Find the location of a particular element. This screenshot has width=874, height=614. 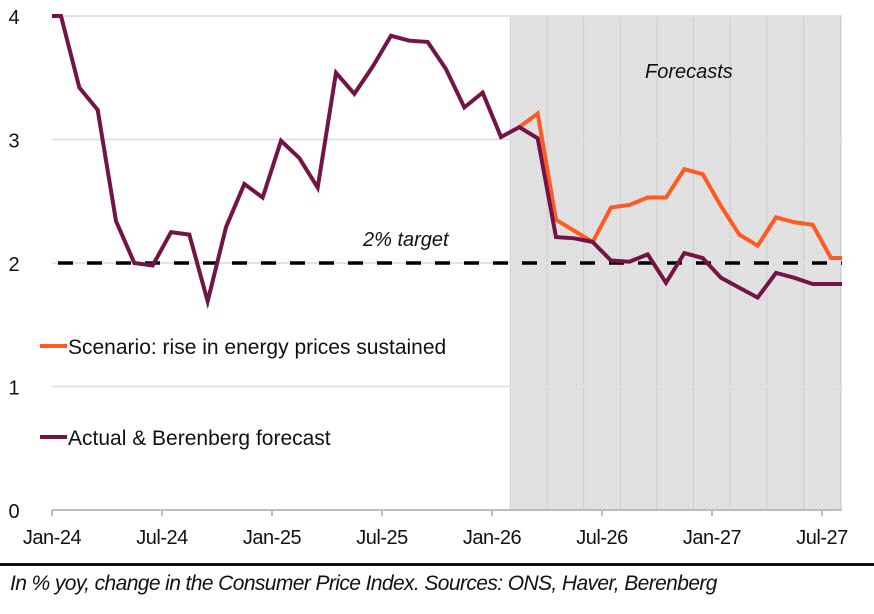

y-tick-label: 1 is located at coordinates (13, 389).